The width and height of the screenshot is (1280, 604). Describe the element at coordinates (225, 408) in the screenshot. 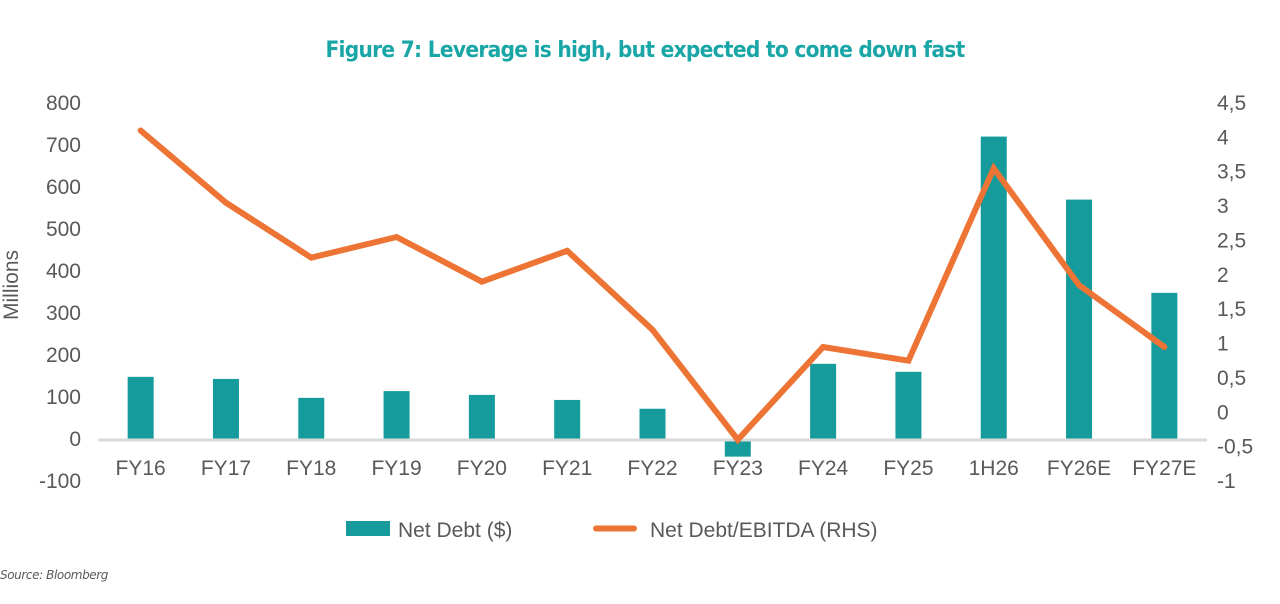

I see `bar-fy17` at that location.